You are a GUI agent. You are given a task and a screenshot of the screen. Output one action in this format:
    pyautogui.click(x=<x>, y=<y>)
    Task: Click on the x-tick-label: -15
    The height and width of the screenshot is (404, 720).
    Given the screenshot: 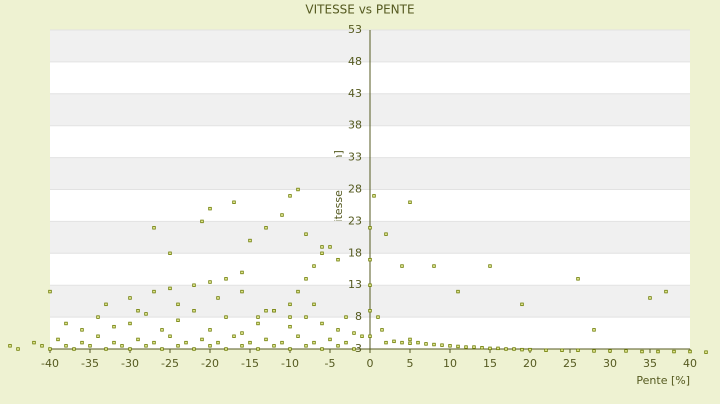 What is the action you would take?
    pyautogui.click(x=250, y=363)
    